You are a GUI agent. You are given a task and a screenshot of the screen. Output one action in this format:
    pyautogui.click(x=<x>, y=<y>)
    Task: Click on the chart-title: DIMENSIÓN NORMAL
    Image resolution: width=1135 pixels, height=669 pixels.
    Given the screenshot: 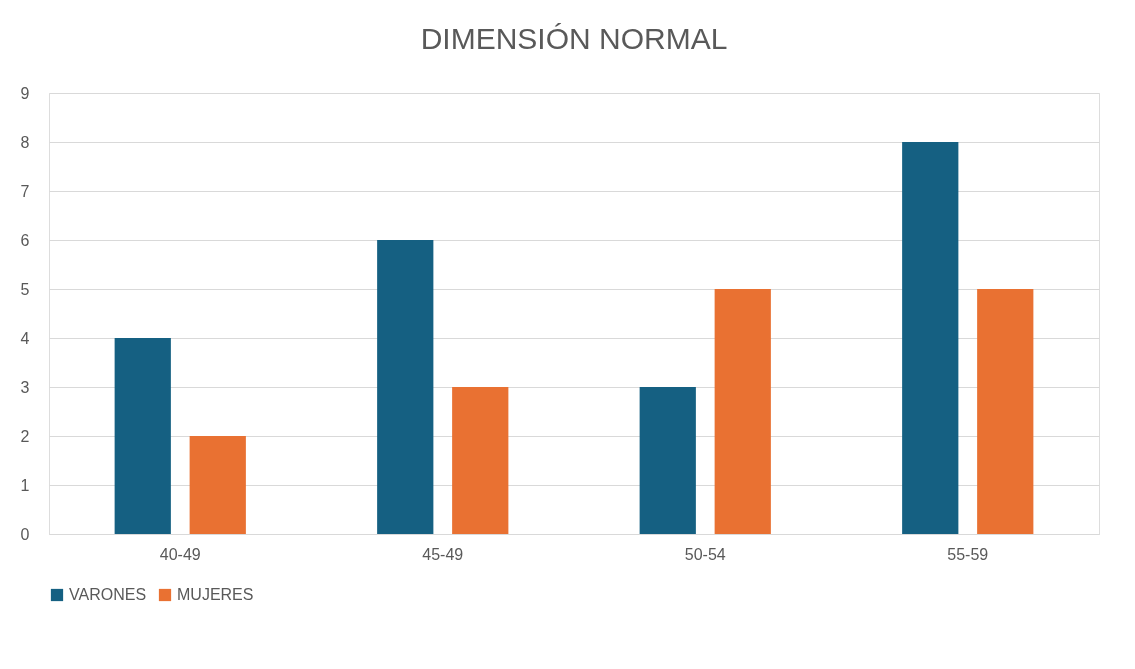 What is the action you would take?
    pyautogui.click(x=574, y=38)
    